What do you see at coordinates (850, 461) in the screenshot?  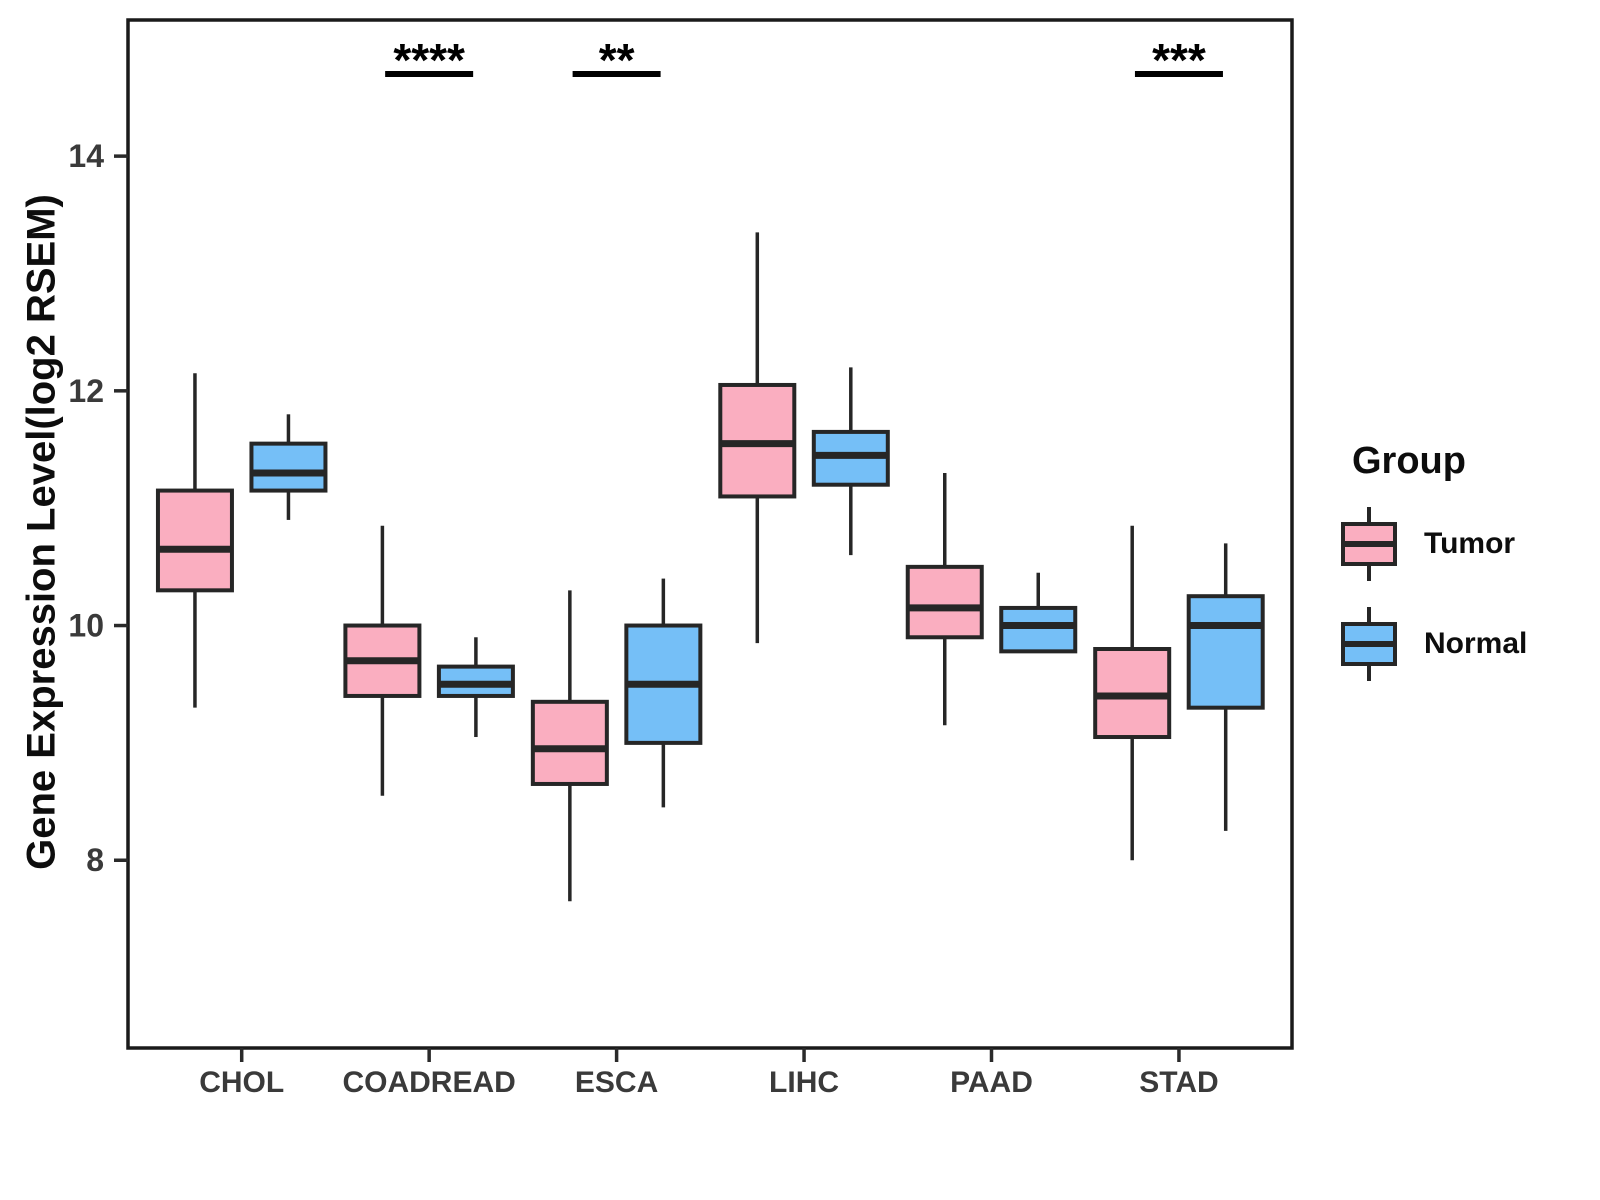 I see `box-normal-LIHC` at bounding box center [850, 461].